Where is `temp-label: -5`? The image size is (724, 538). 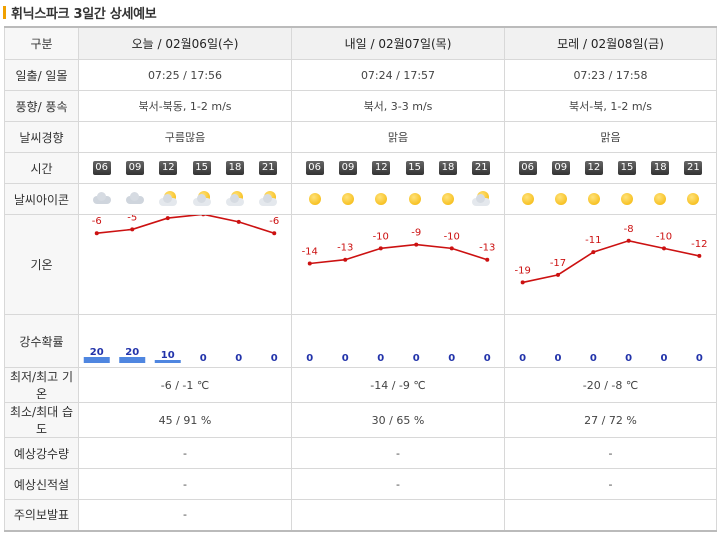
temp-label: -5 is located at coordinates (132, 219).